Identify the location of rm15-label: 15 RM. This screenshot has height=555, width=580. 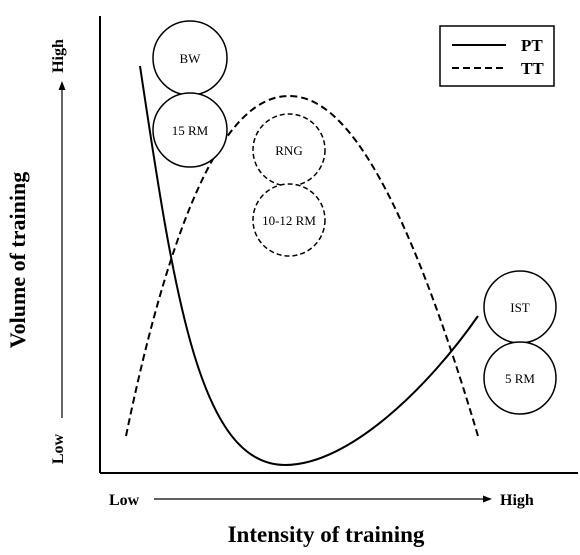
(190, 130).